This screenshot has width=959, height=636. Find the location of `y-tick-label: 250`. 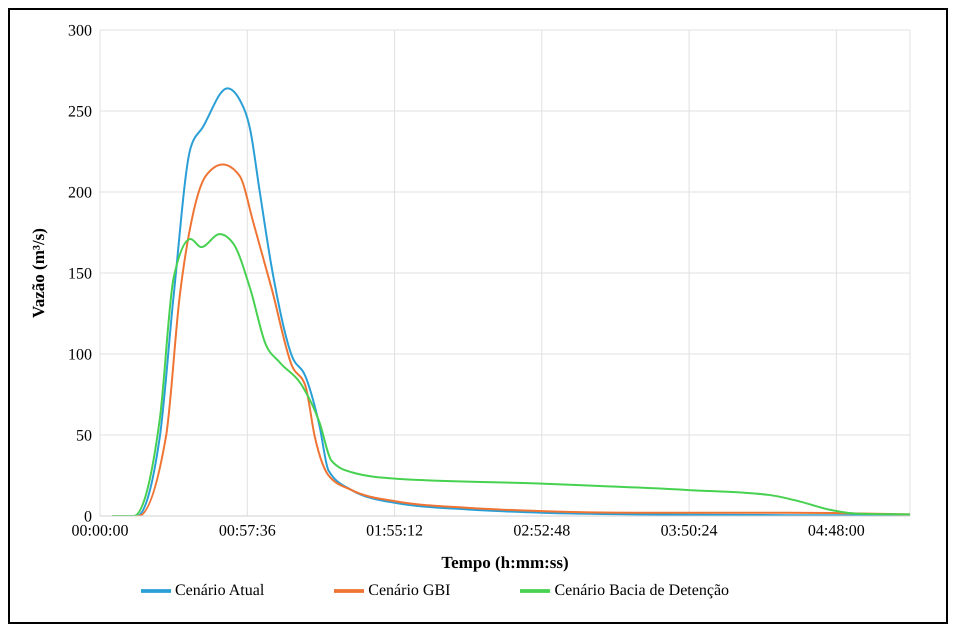

y-tick-label: 250 is located at coordinates (80, 112).